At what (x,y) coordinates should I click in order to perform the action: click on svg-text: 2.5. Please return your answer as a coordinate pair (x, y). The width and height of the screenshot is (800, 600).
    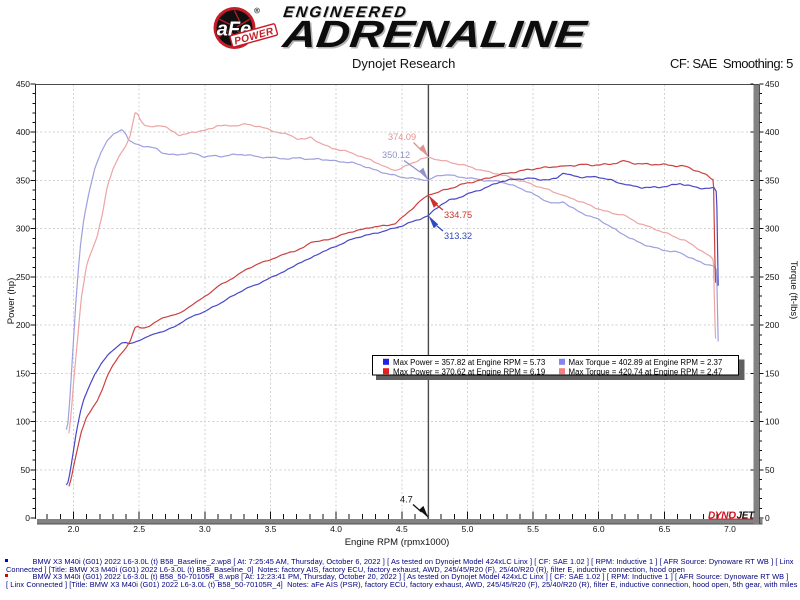
    Looking at the image, I should click on (139, 529).